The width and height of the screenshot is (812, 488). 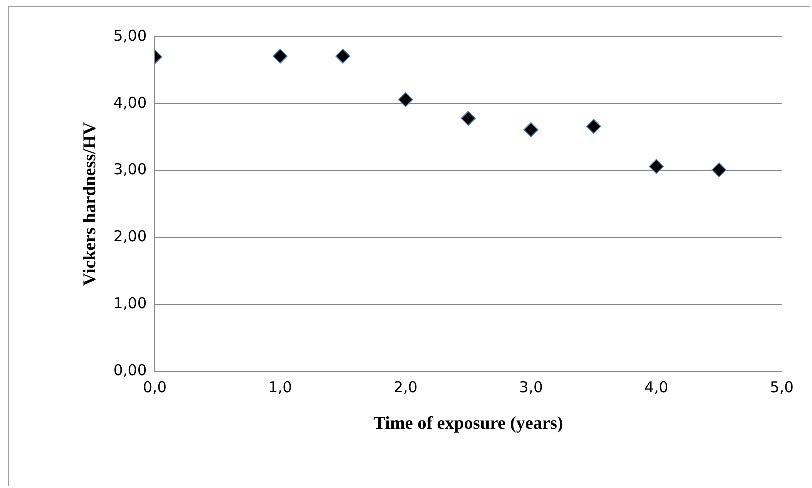 I want to click on y-tick-label: 2,00, so click(x=130, y=237).